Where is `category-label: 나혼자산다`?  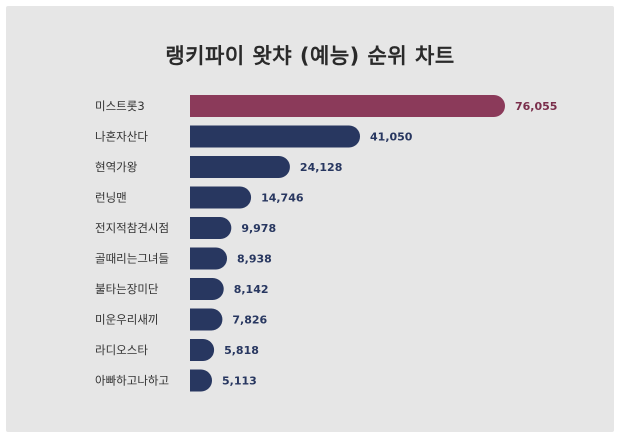
category-label: 나혼자산다 is located at coordinates (121, 137).